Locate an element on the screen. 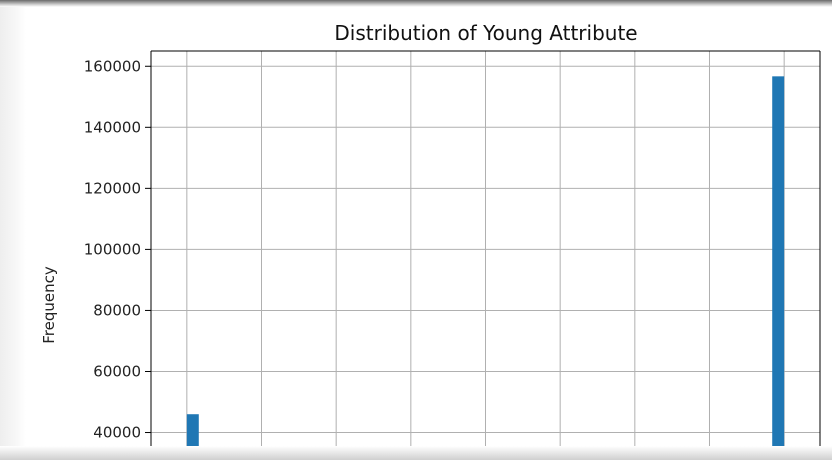 The image size is (832, 460). window-bottom-edge is located at coordinates (416, 453).